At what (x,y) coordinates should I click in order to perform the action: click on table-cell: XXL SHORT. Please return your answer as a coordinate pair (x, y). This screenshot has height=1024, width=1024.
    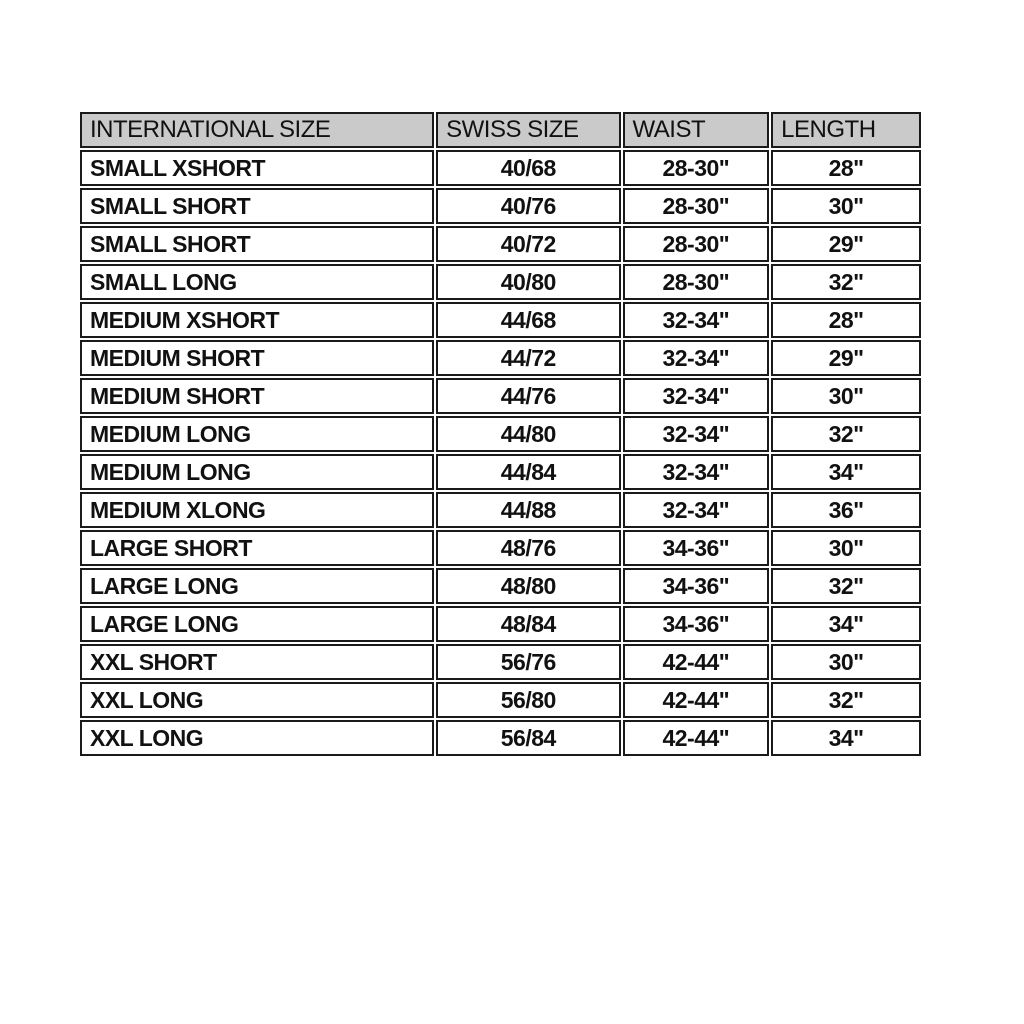
    Looking at the image, I should click on (257, 662).